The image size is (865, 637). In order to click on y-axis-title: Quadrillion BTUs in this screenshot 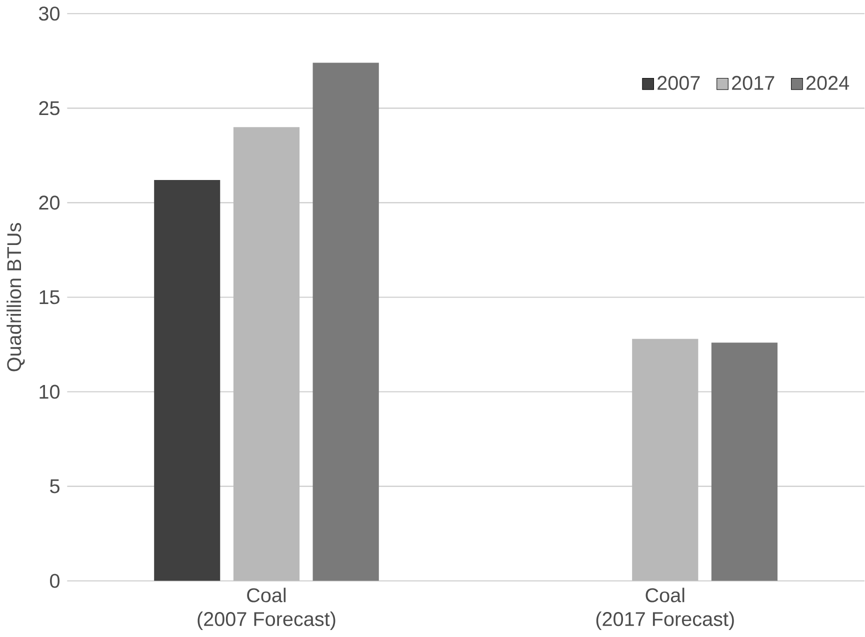, I will do `click(15, 297)`.